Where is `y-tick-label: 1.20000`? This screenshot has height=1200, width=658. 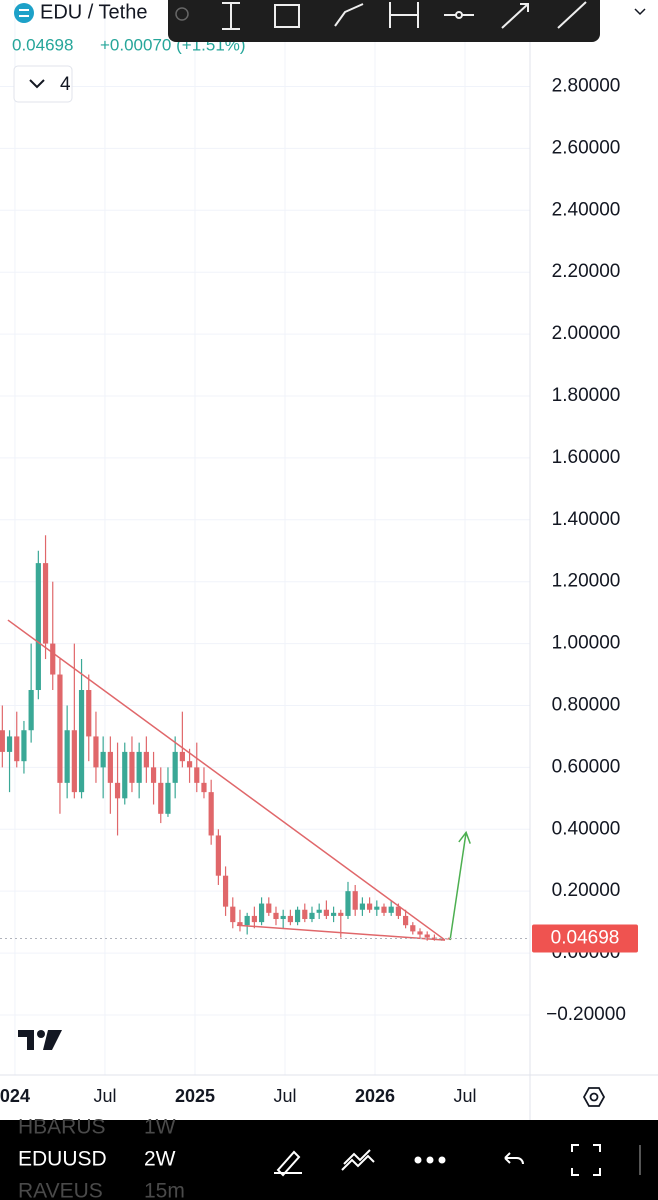 y-tick-label: 1.20000 is located at coordinates (586, 581).